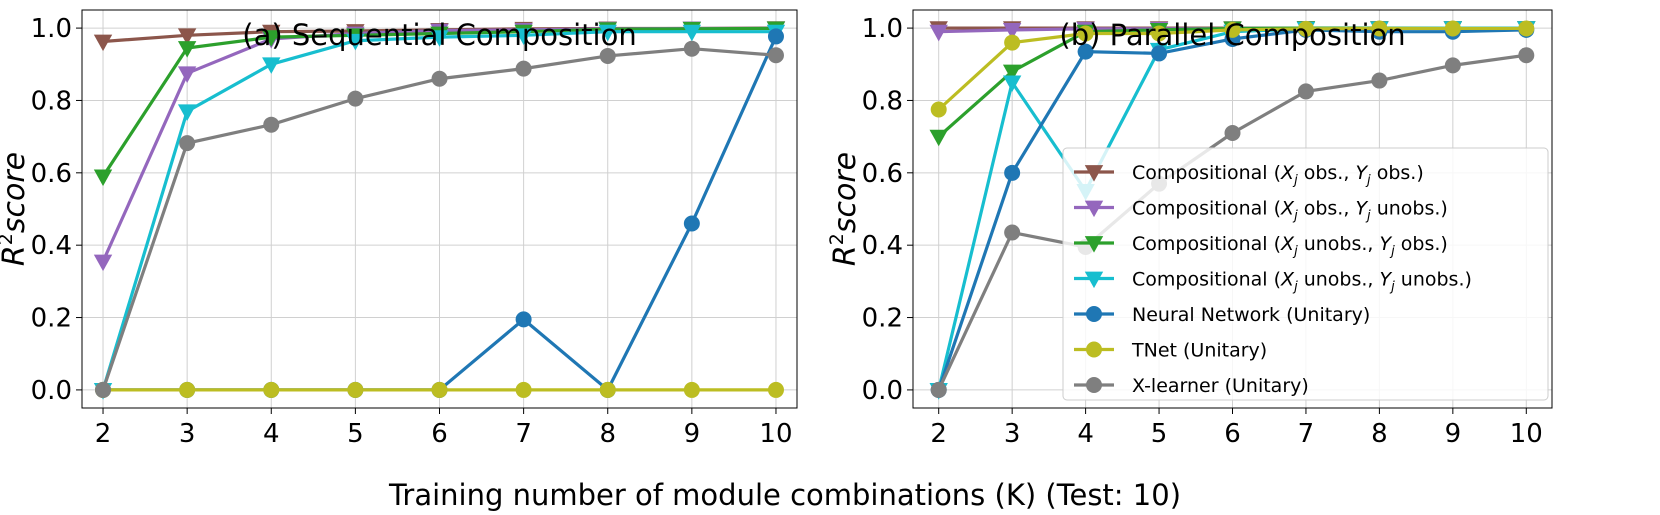  I want to click on x-tick-label: 3, so click(187, 434).